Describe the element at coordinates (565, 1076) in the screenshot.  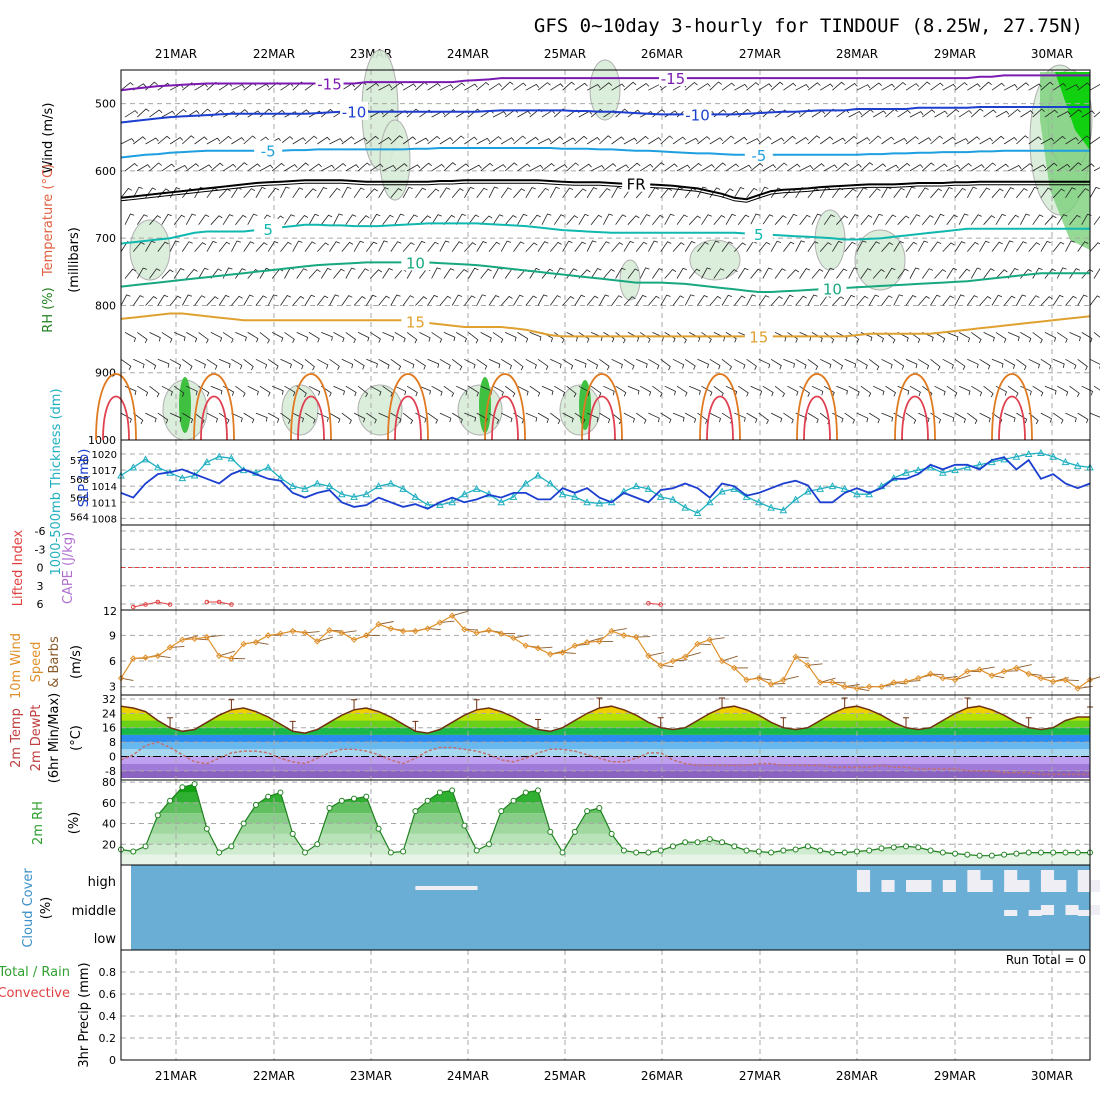
I see `bottom-date-label: 25MAR` at that location.